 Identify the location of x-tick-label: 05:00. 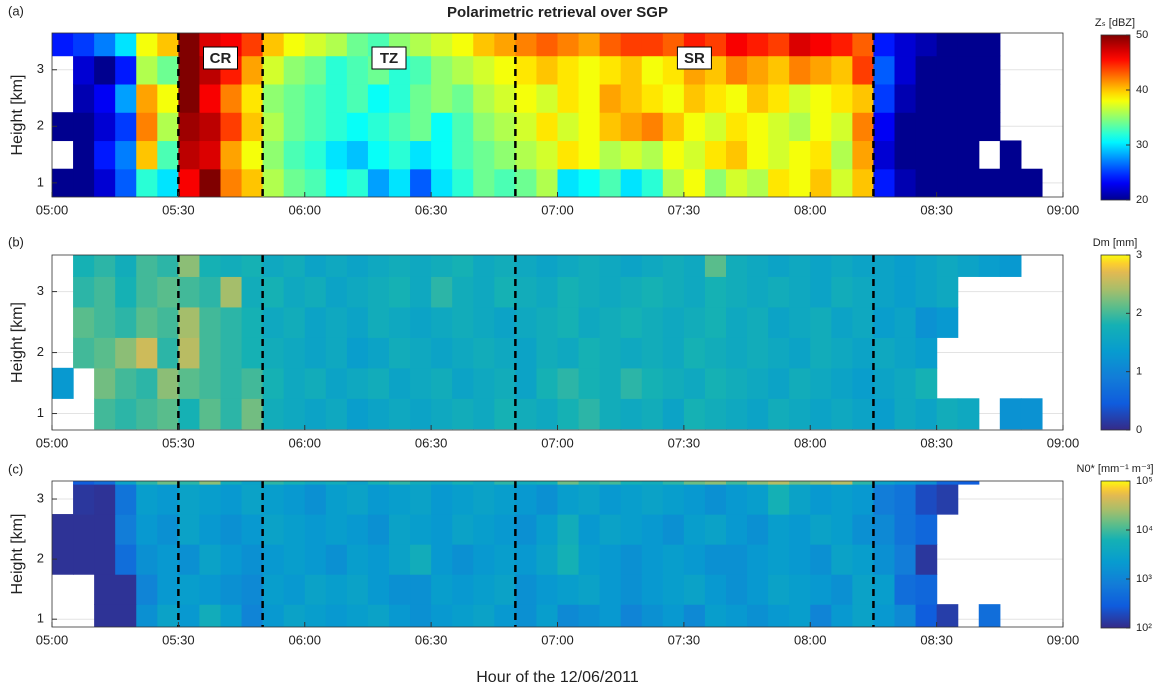
(52, 442).